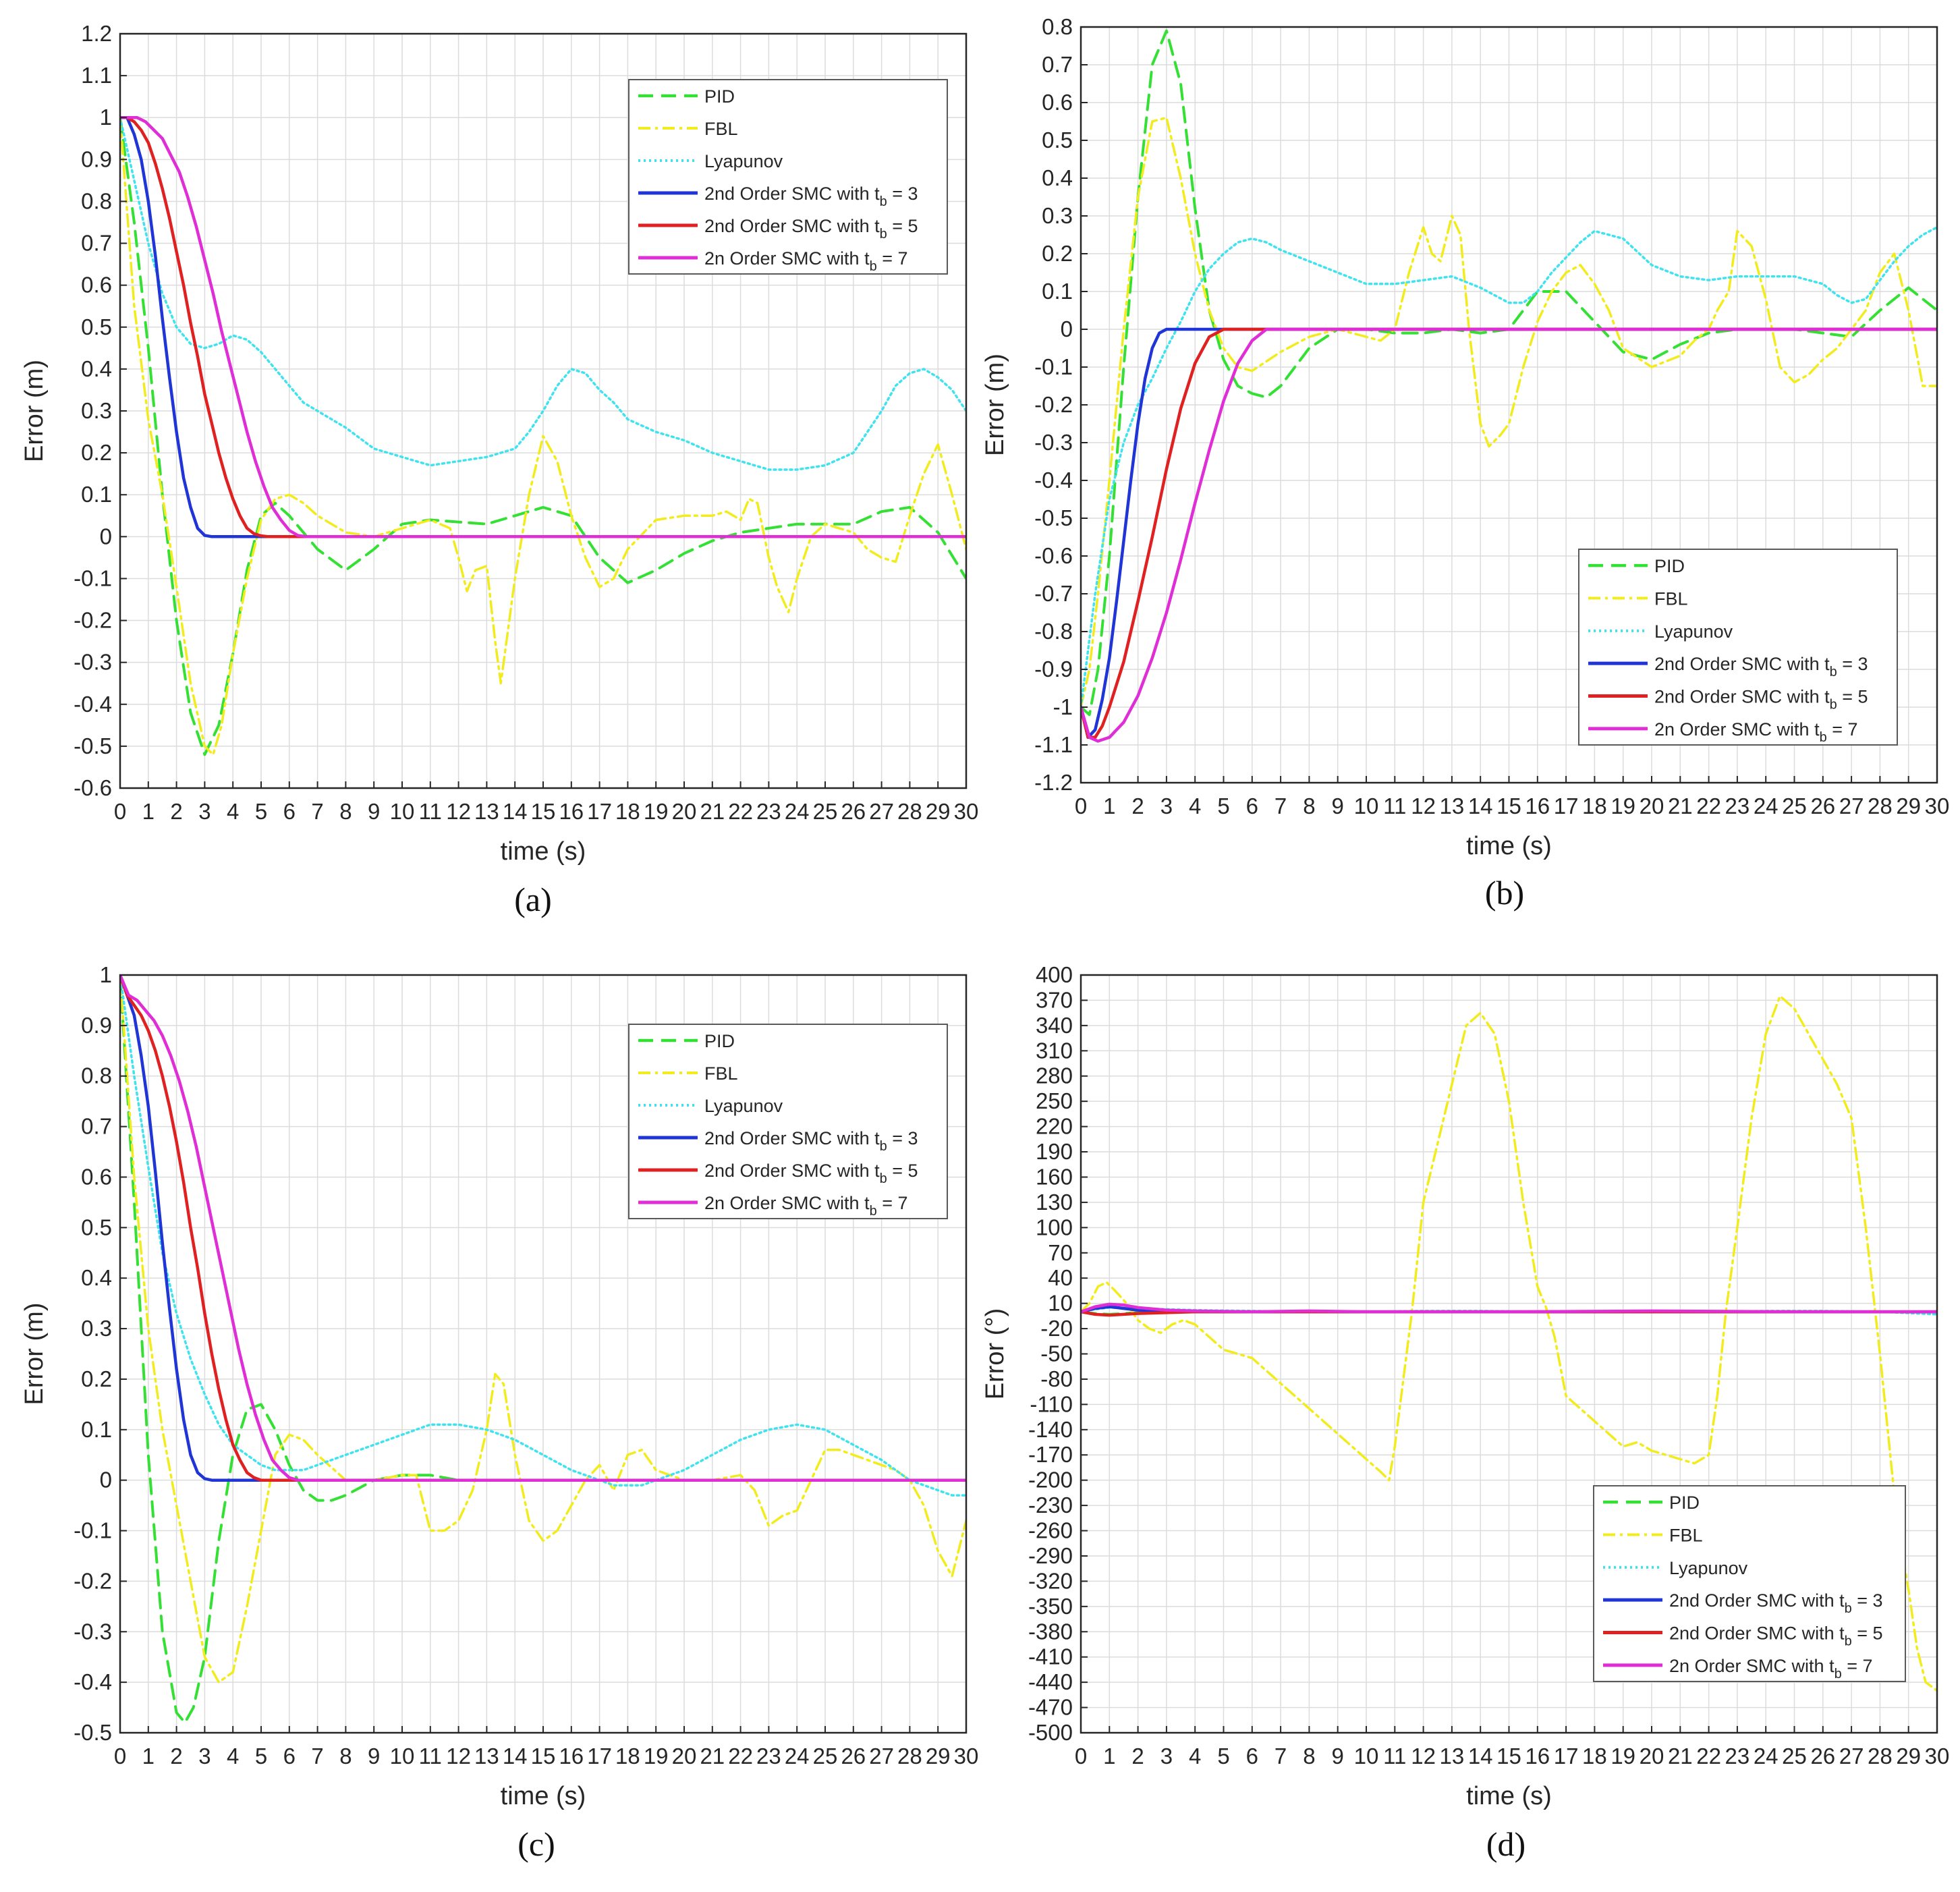 This screenshot has width=1960, height=1892. Describe the element at coordinates (96, 410) in the screenshot. I see `y-tick-label: 0.3` at that location.